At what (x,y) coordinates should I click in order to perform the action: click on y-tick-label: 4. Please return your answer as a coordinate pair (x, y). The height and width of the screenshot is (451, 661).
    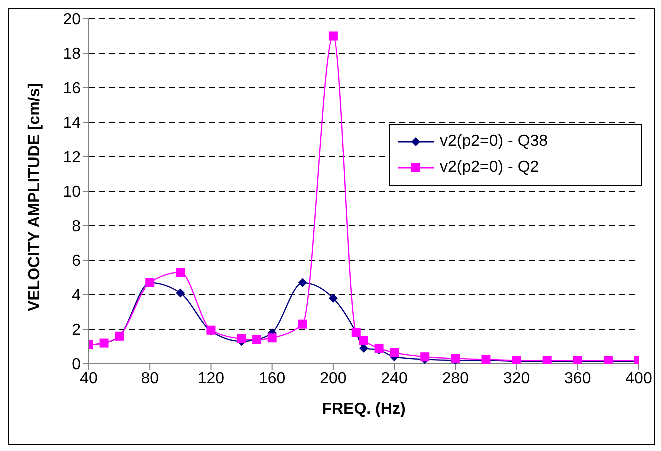
    Looking at the image, I should click on (77, 296).